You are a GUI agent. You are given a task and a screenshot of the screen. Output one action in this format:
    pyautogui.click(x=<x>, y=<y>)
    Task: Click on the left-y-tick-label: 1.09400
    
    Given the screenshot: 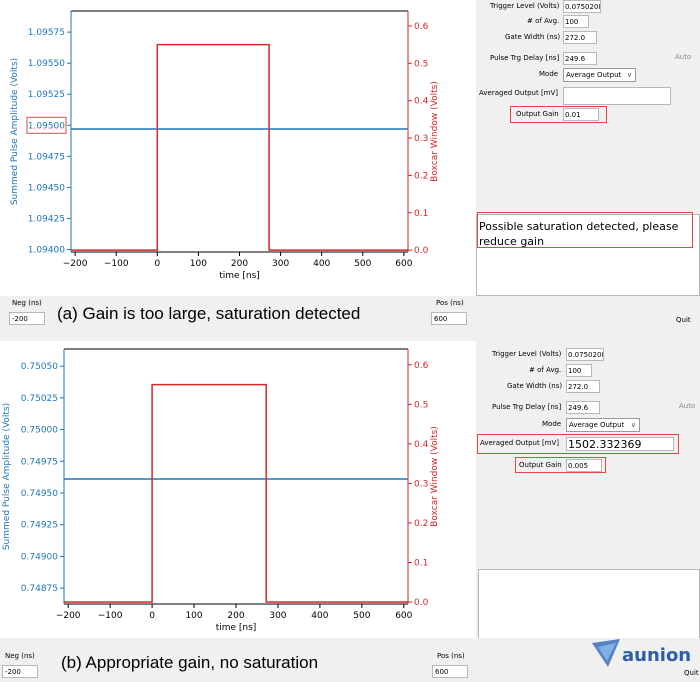 What is the action you would take?
    pyautogui.click(x=46, y=251)
    